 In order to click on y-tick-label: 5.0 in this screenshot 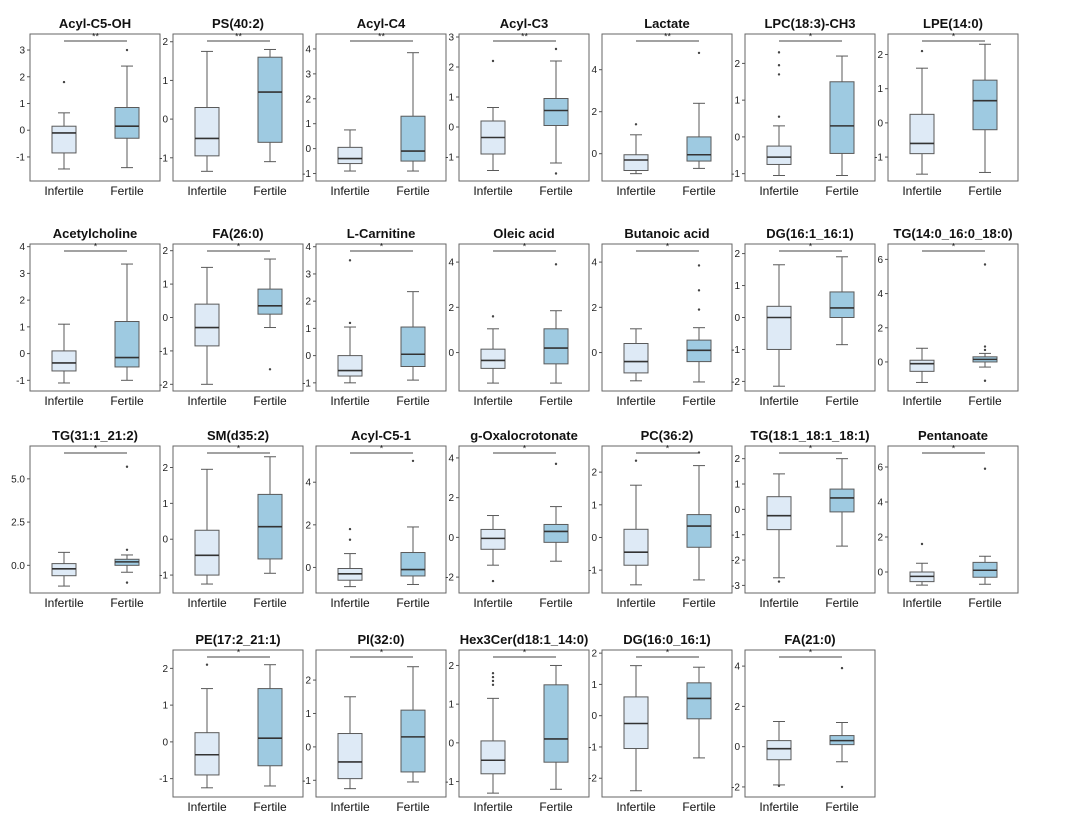, I will do `click(18, 479)`.